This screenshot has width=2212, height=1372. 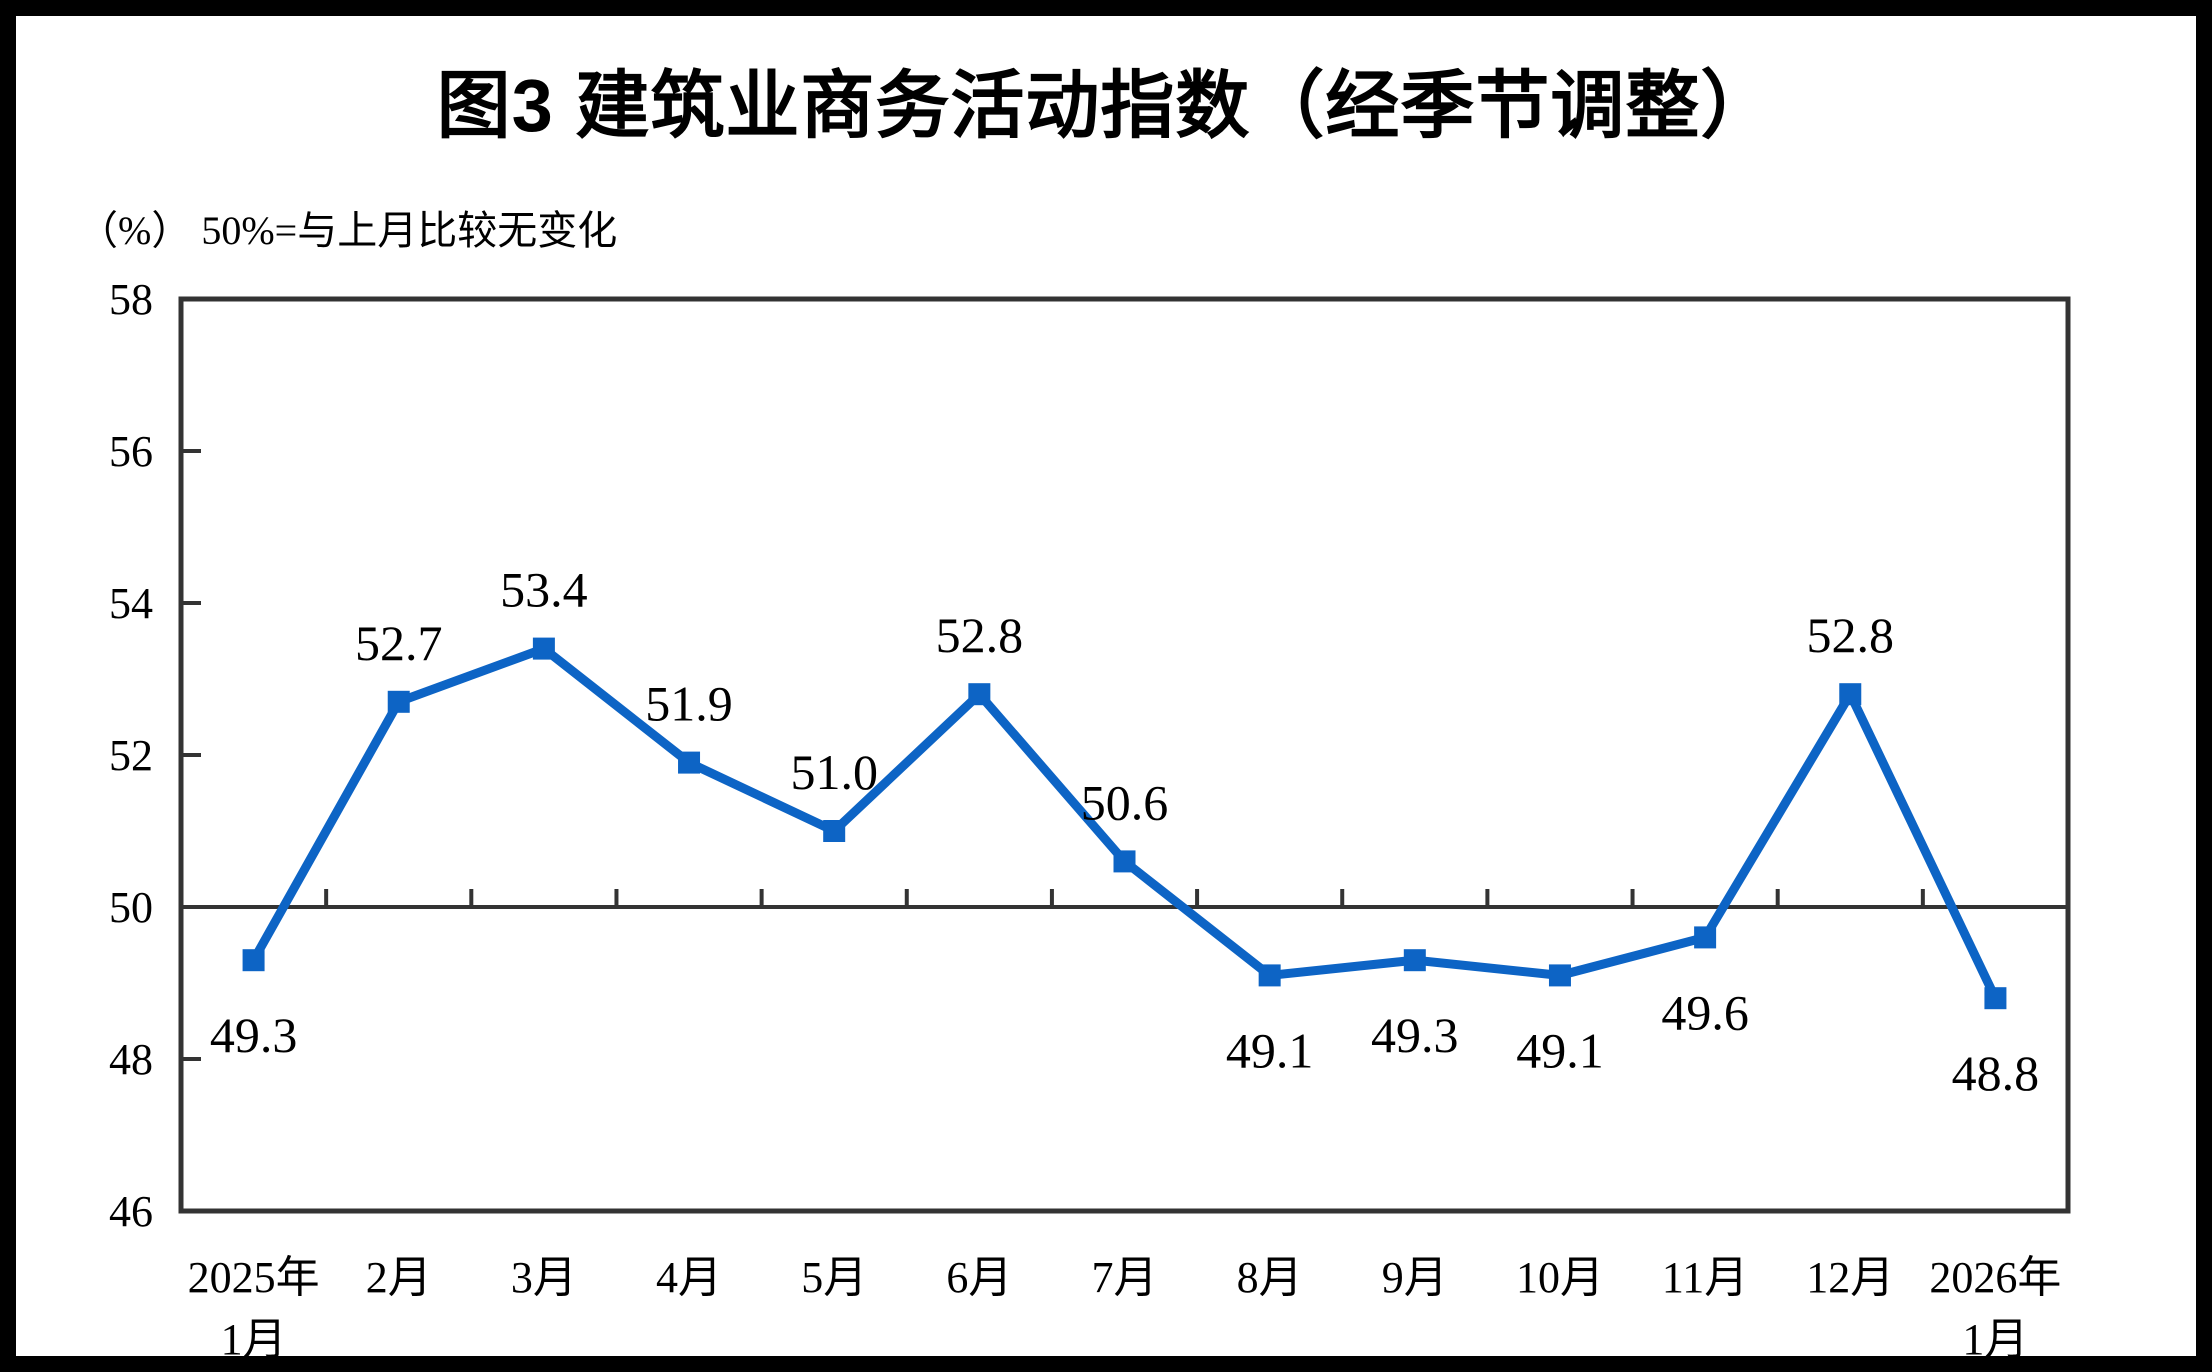 I want to click on data-point-label: 51.9, so click(x=689, y=704).